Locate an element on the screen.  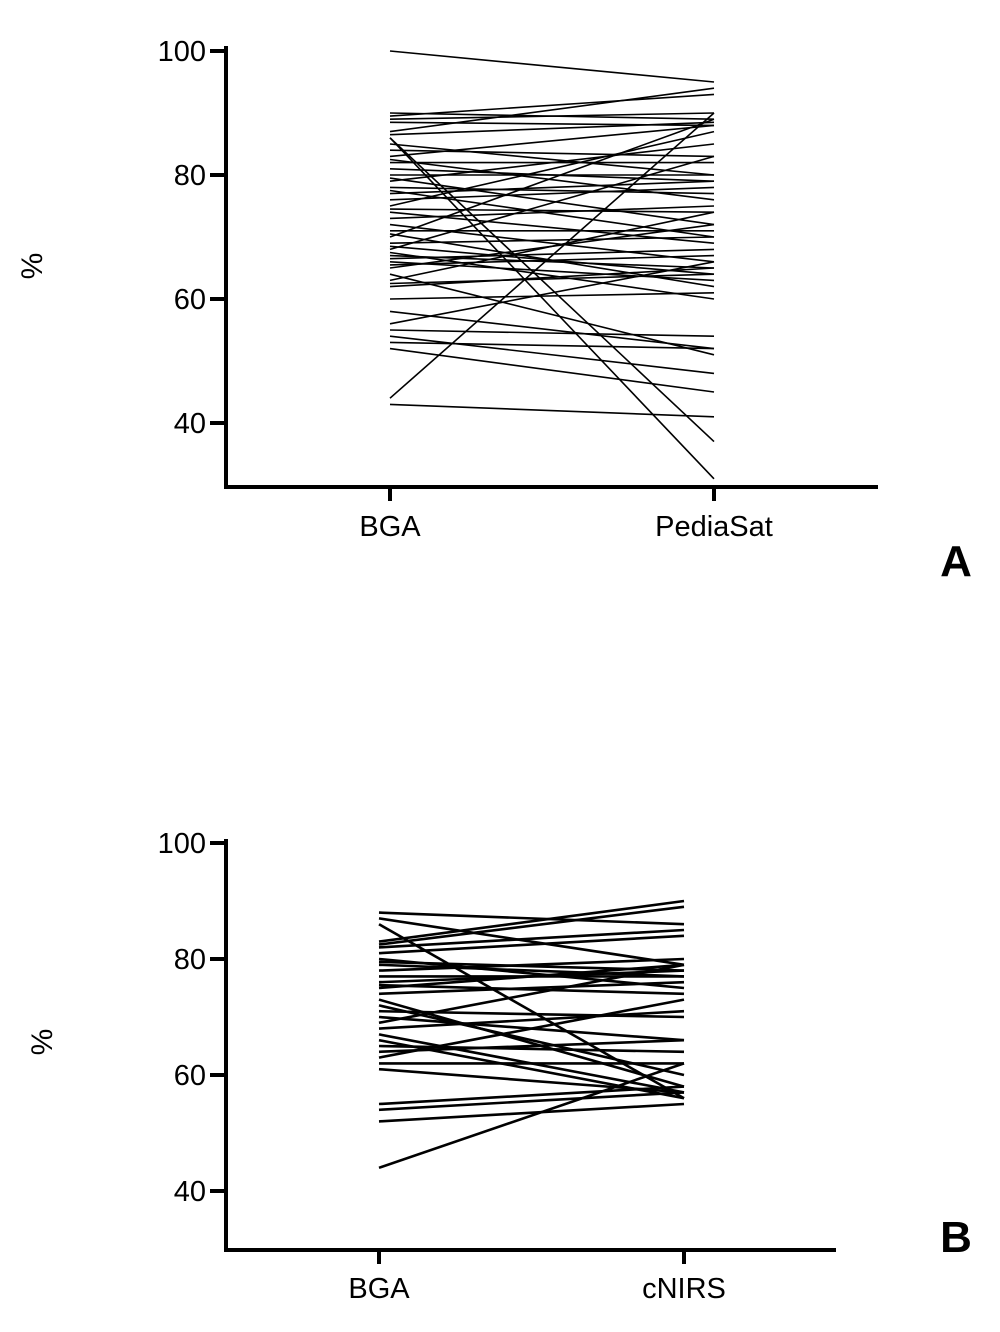
x-category-label: cNIRS is located at coordinates (684, 1289).